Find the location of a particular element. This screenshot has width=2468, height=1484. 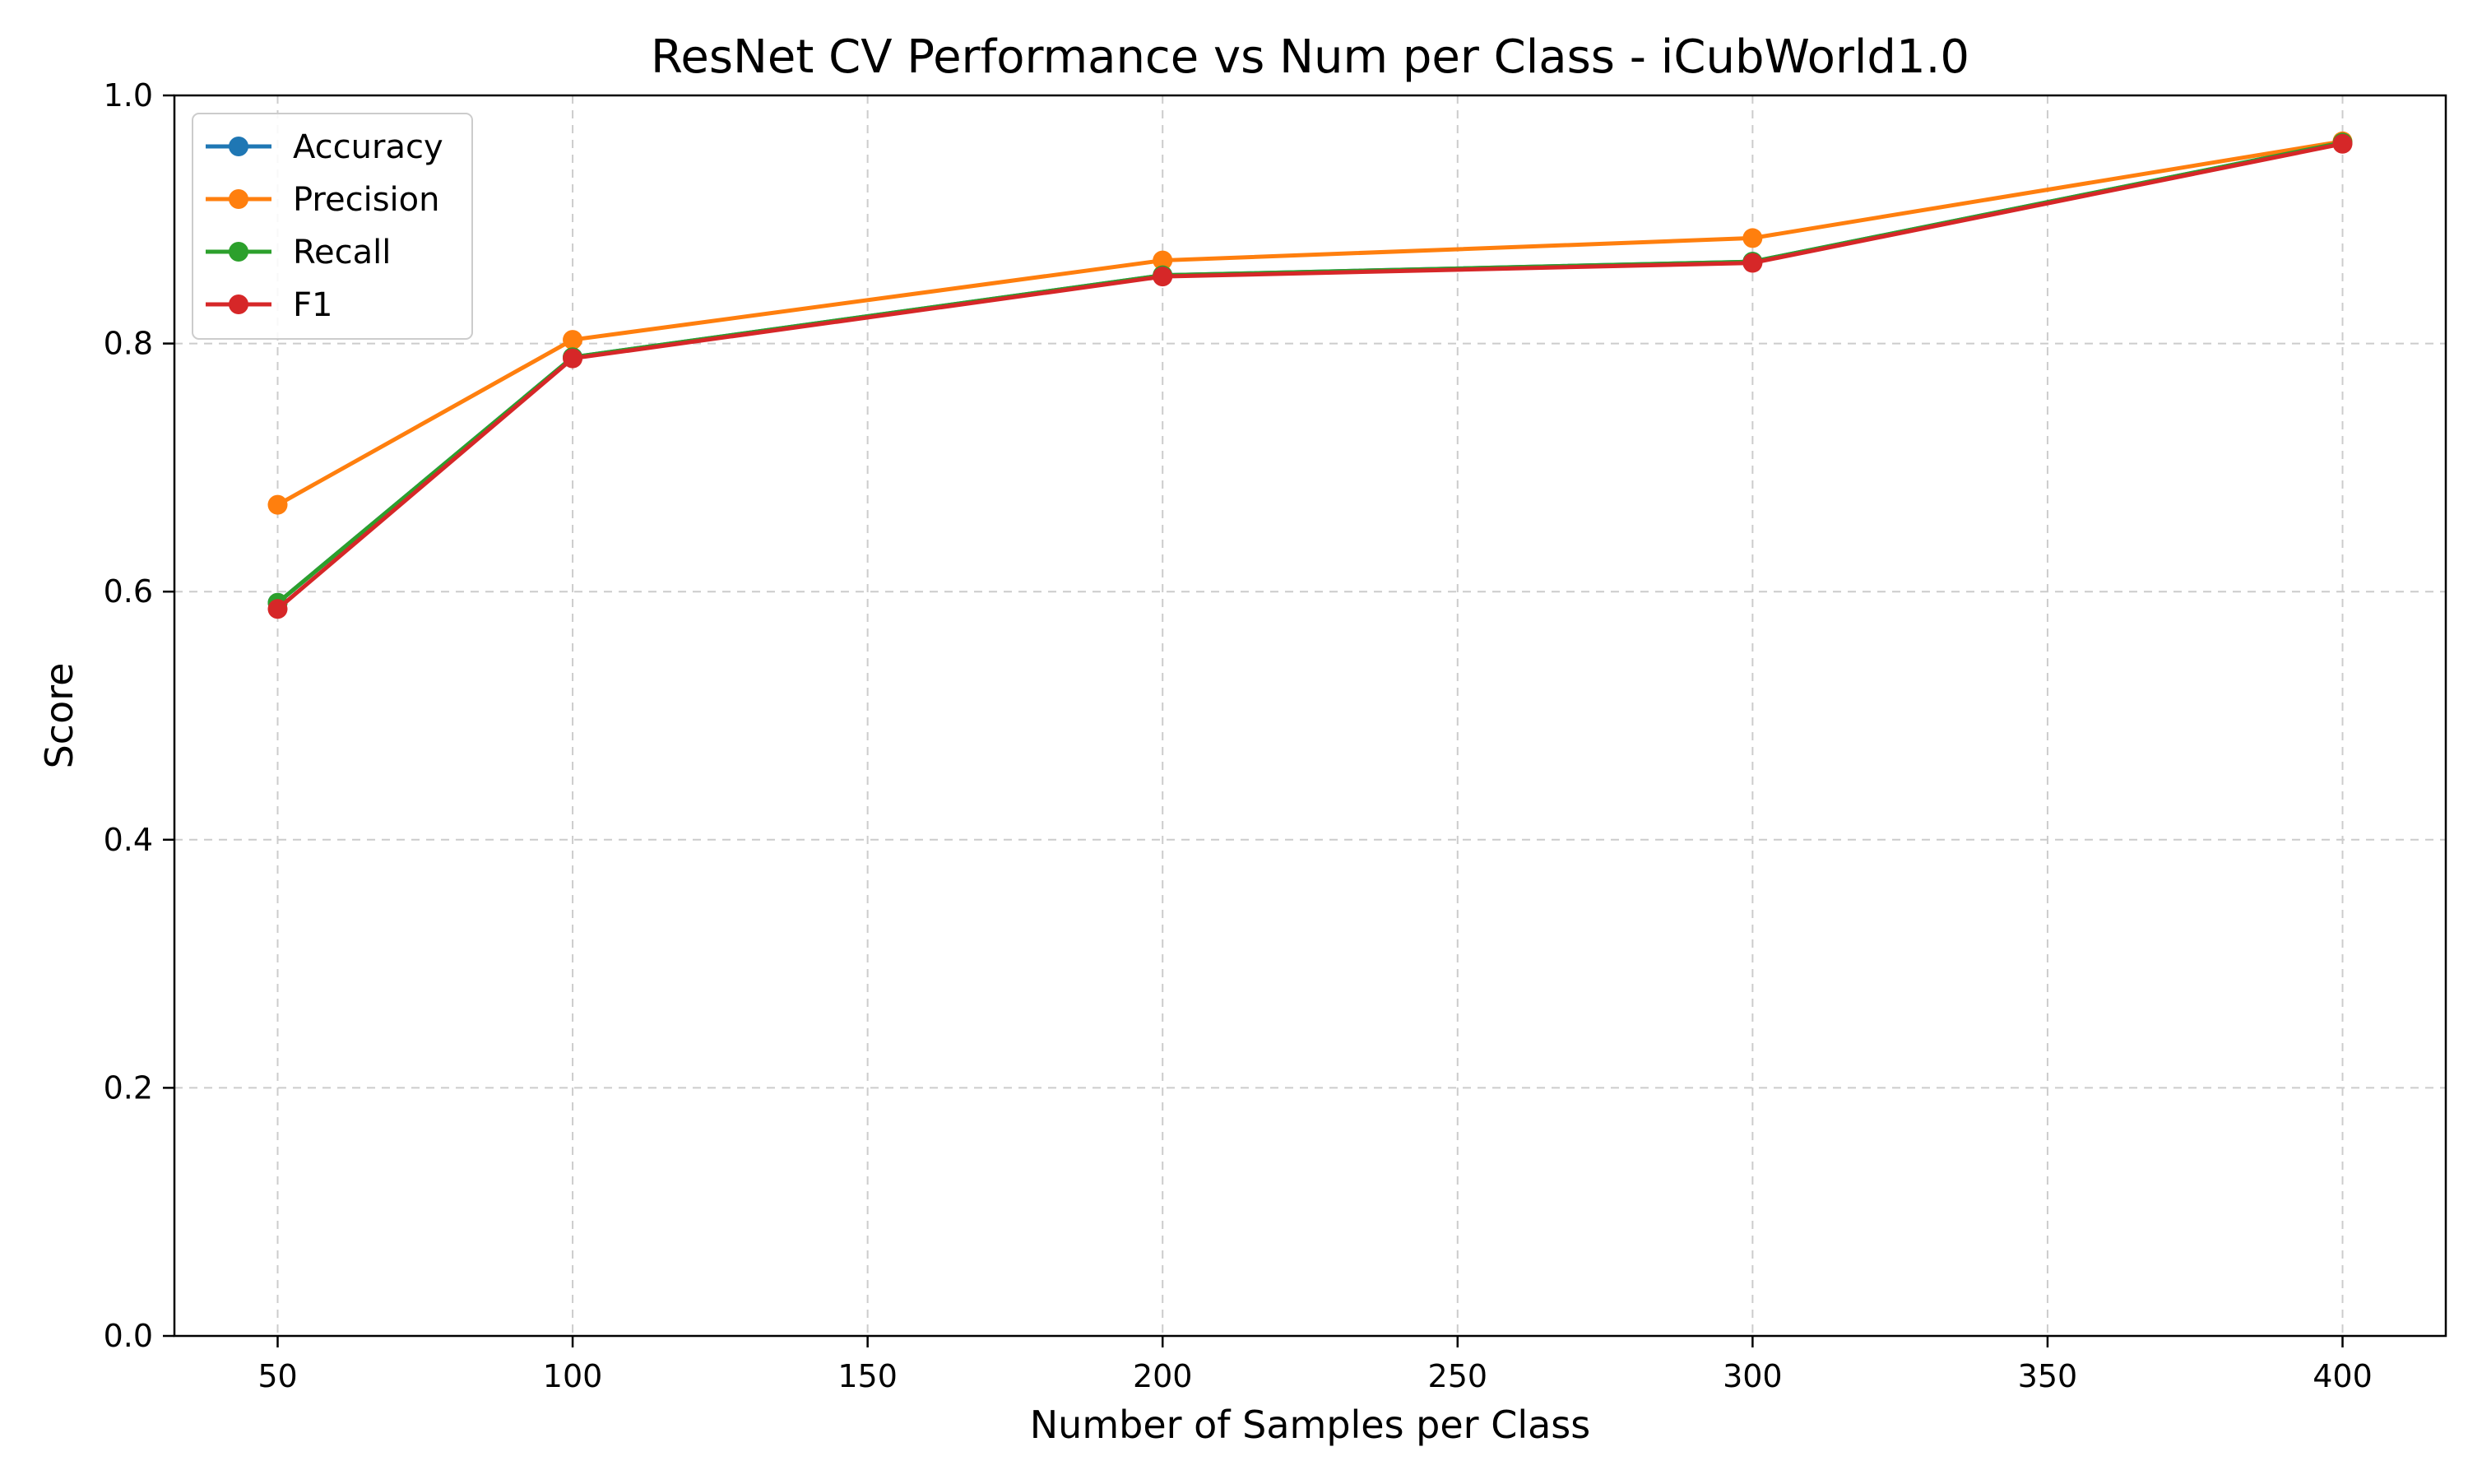

legend-item-precision: Precision is located at coordinates (322, 200).